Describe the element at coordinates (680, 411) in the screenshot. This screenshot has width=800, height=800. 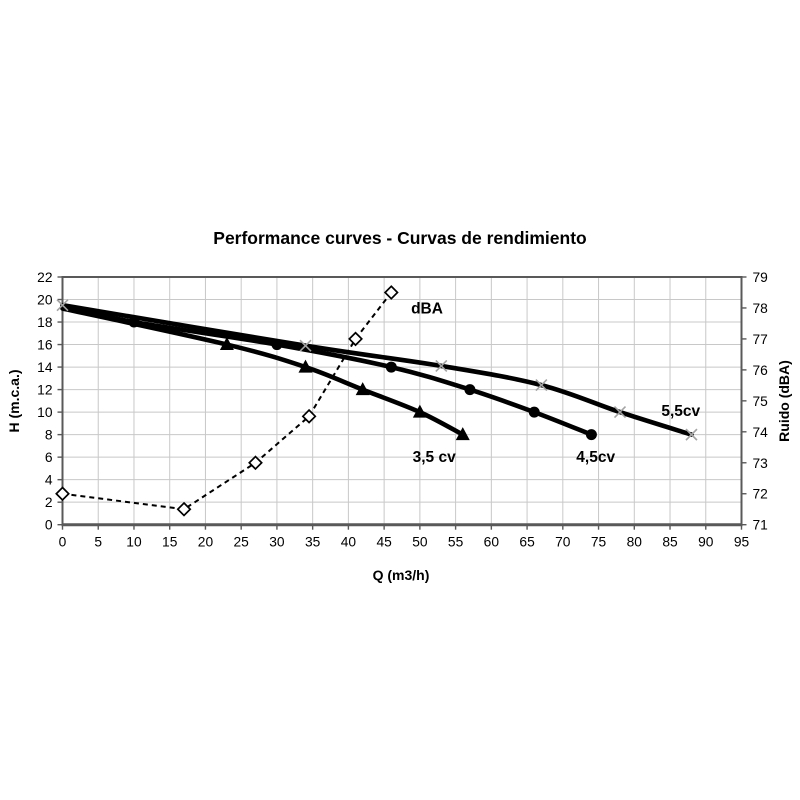
I see `curve-label: 5,5cv` at that location.